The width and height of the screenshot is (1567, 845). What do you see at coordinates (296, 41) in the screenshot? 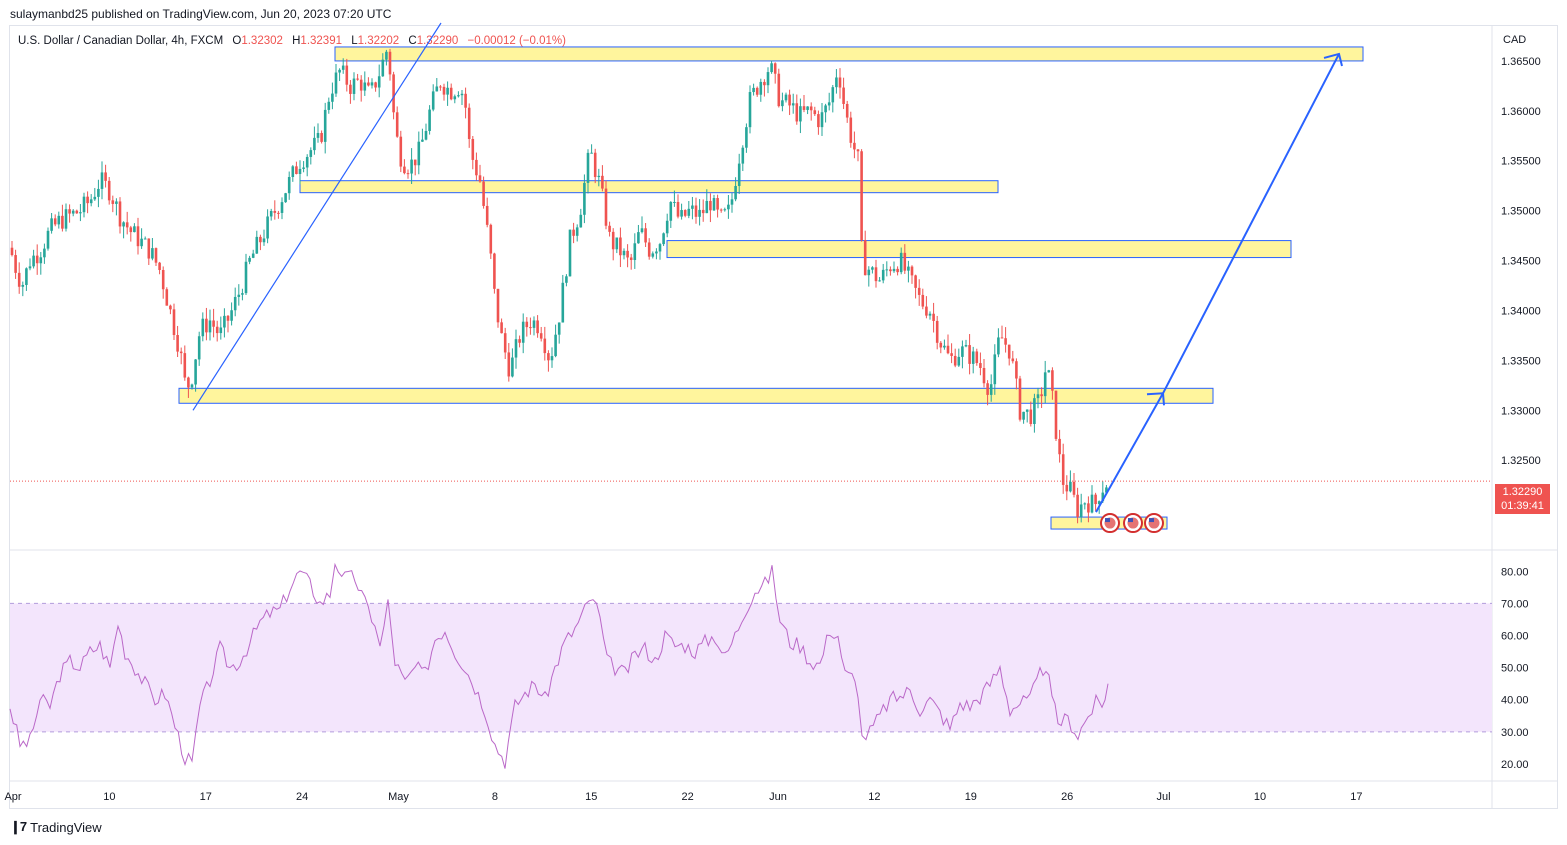
I see `high-label: H` at bounding box center [296, 41].